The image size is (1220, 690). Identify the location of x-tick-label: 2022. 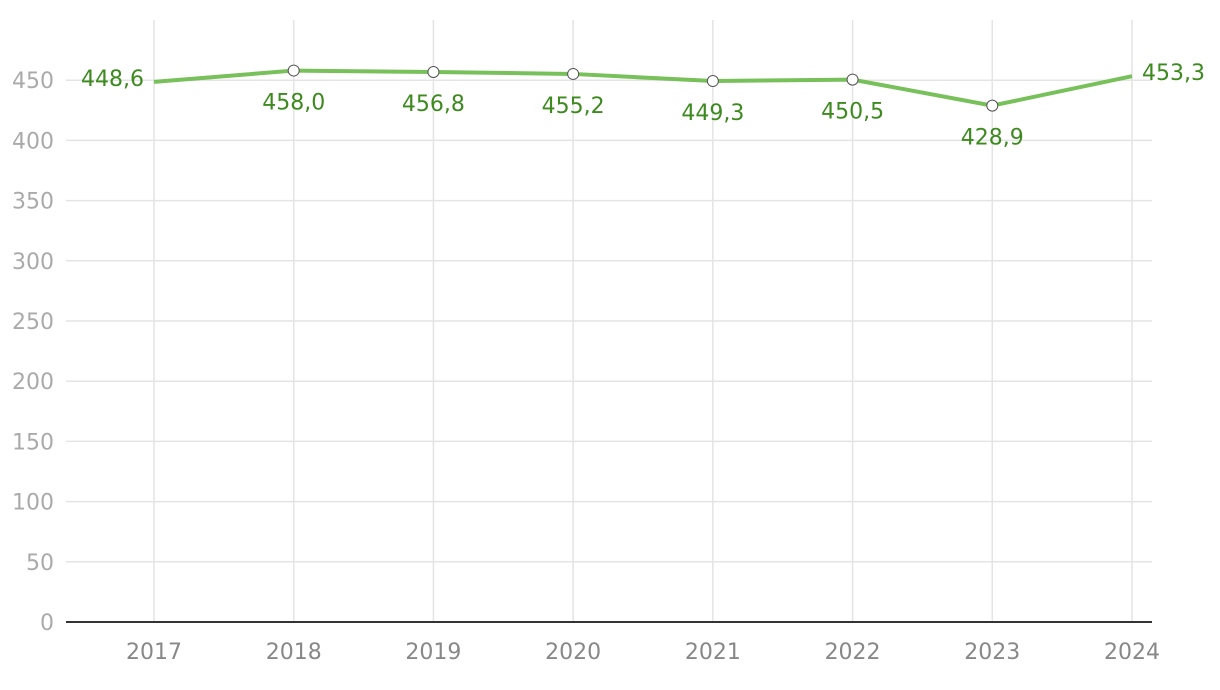
(853, 652).